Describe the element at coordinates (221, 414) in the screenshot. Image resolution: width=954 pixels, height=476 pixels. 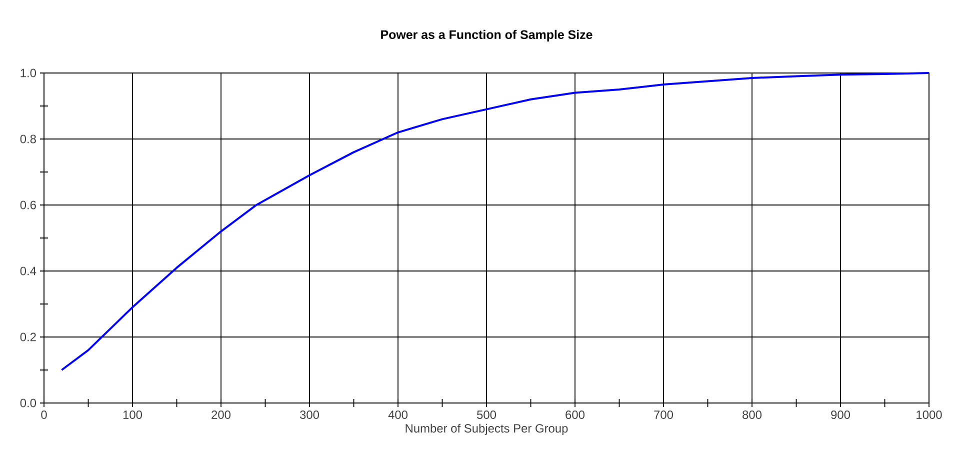
I see `x-tick-label: 200` at that location.